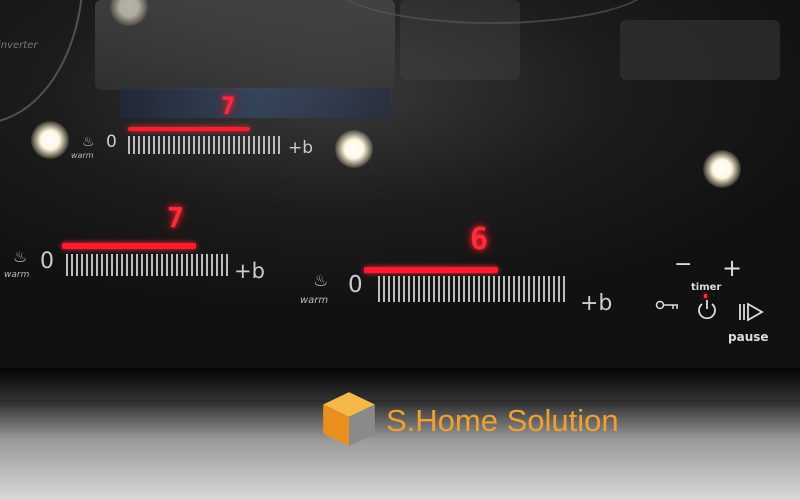 This screenshot has height=500, width=800. I want to click on blue-reflection, so click(255, 103).